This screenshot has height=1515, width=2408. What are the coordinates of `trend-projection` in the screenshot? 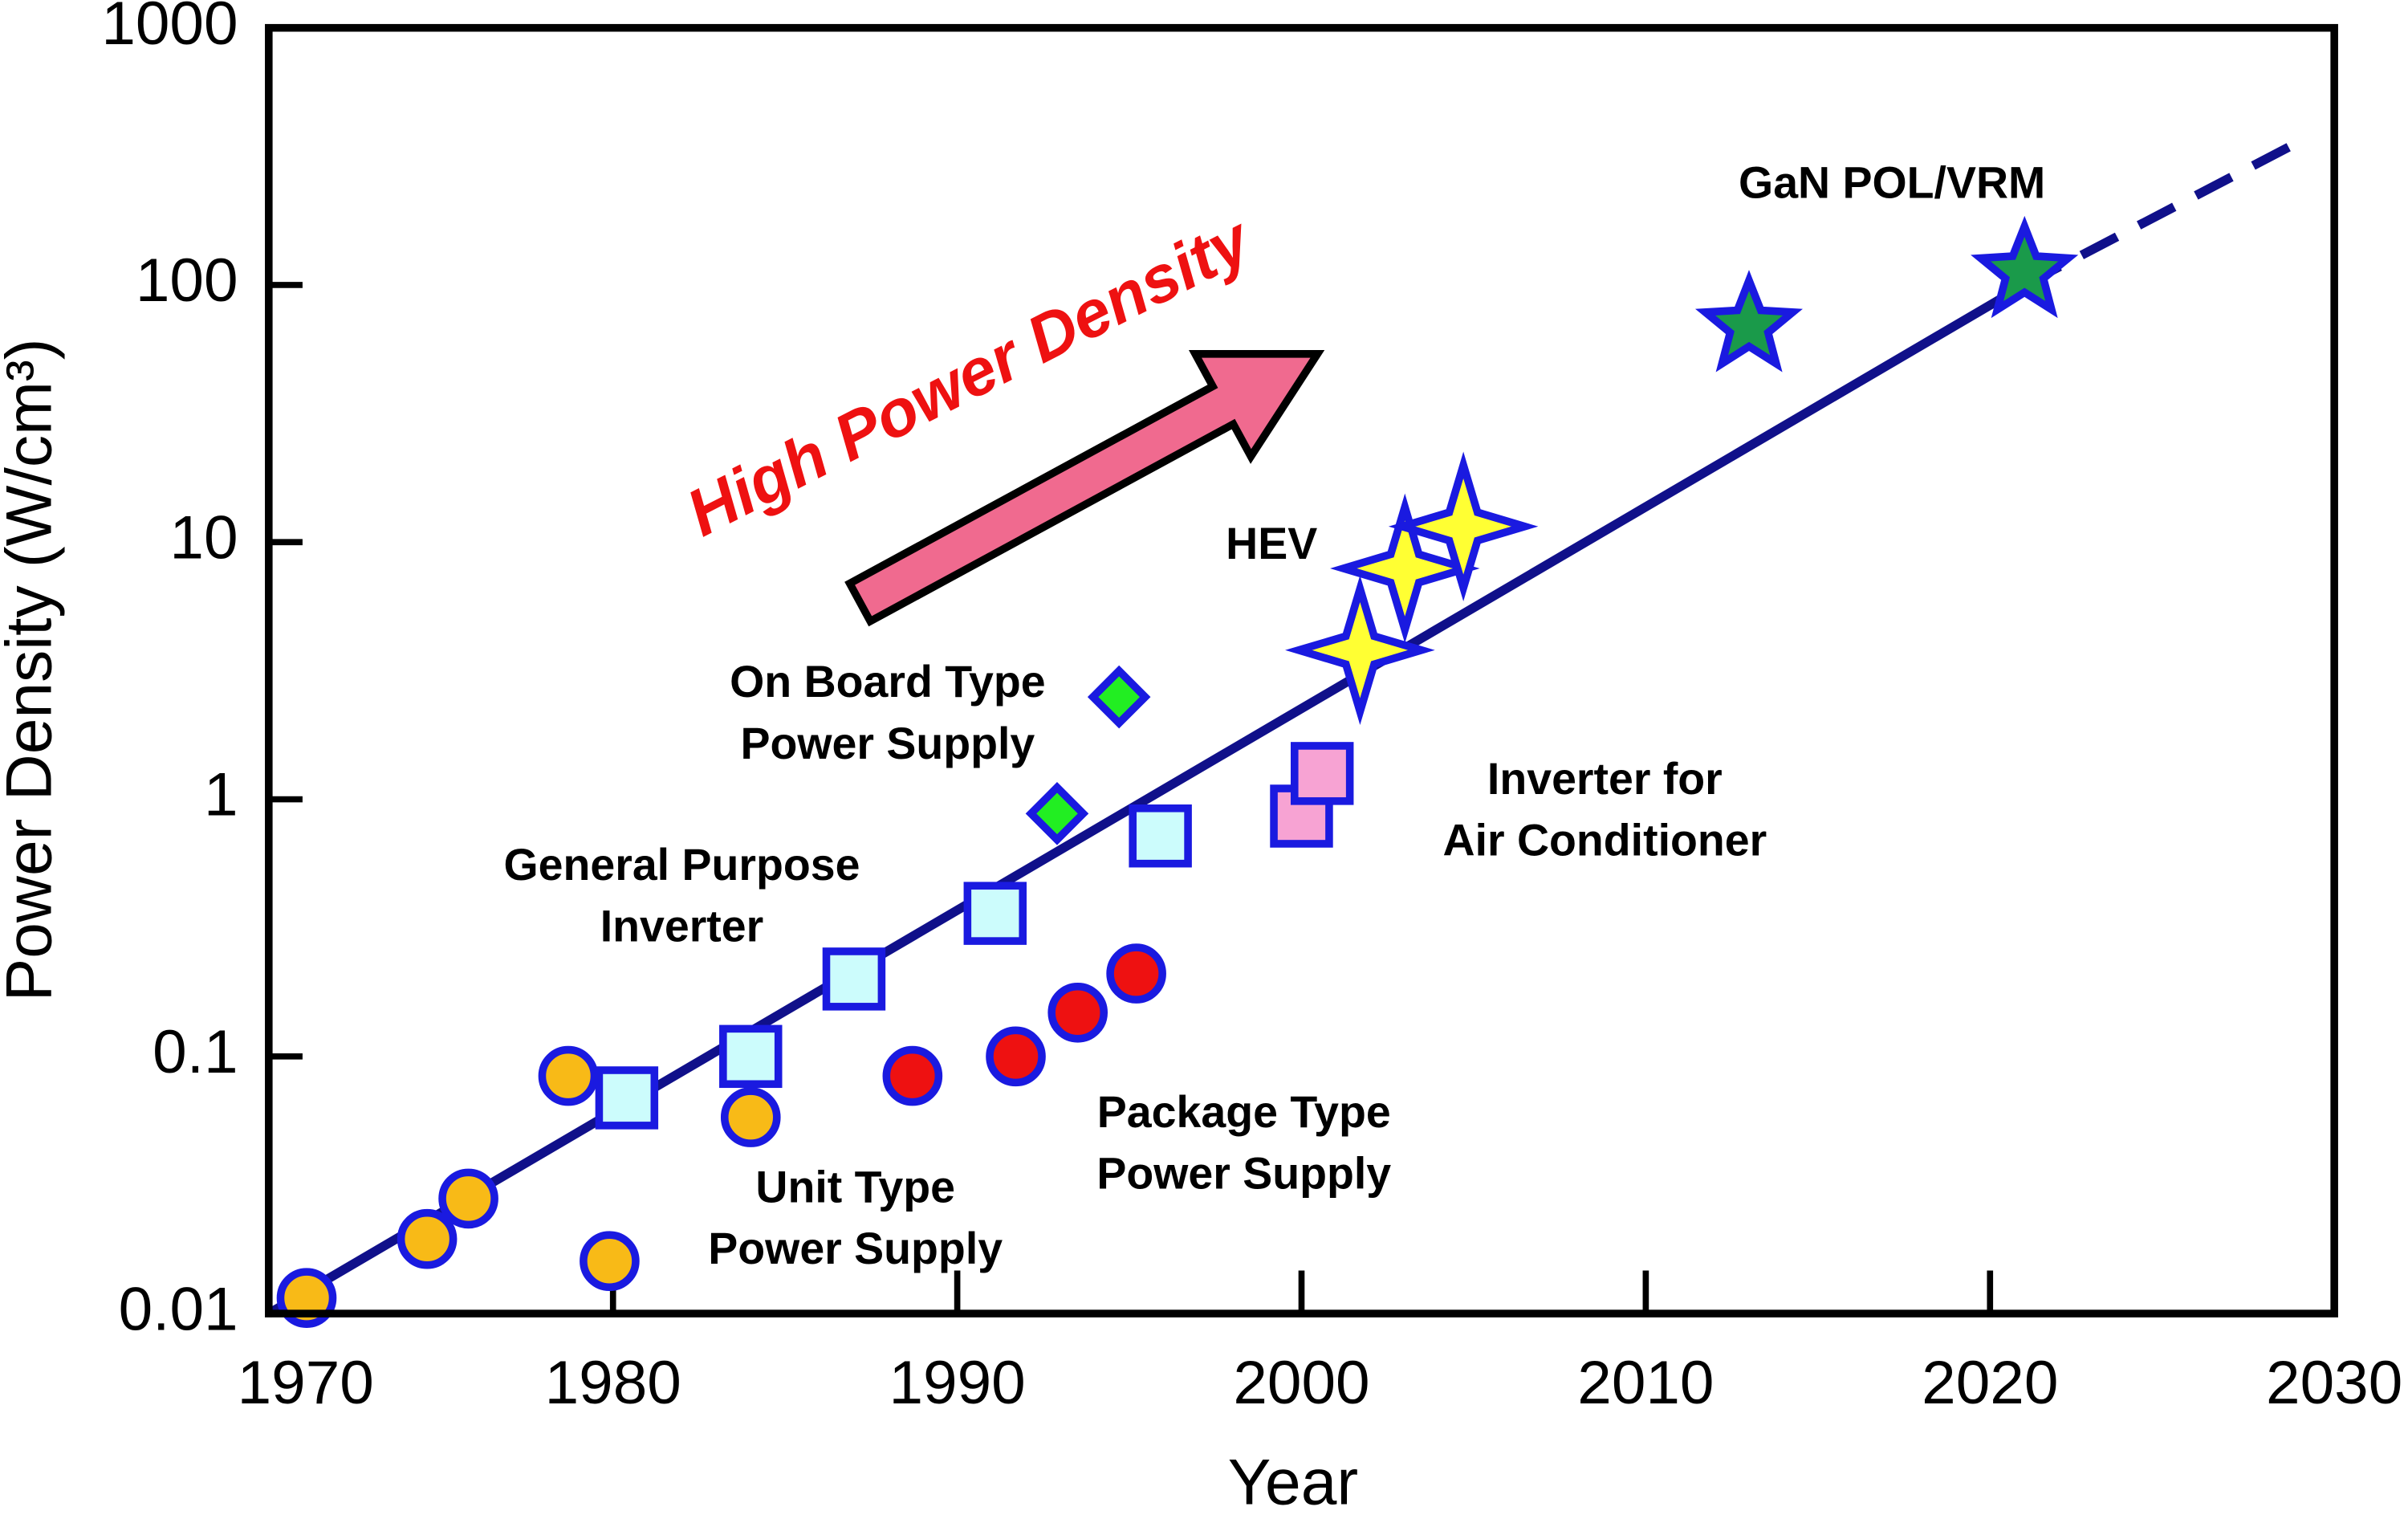 It's located at (2167, 211).